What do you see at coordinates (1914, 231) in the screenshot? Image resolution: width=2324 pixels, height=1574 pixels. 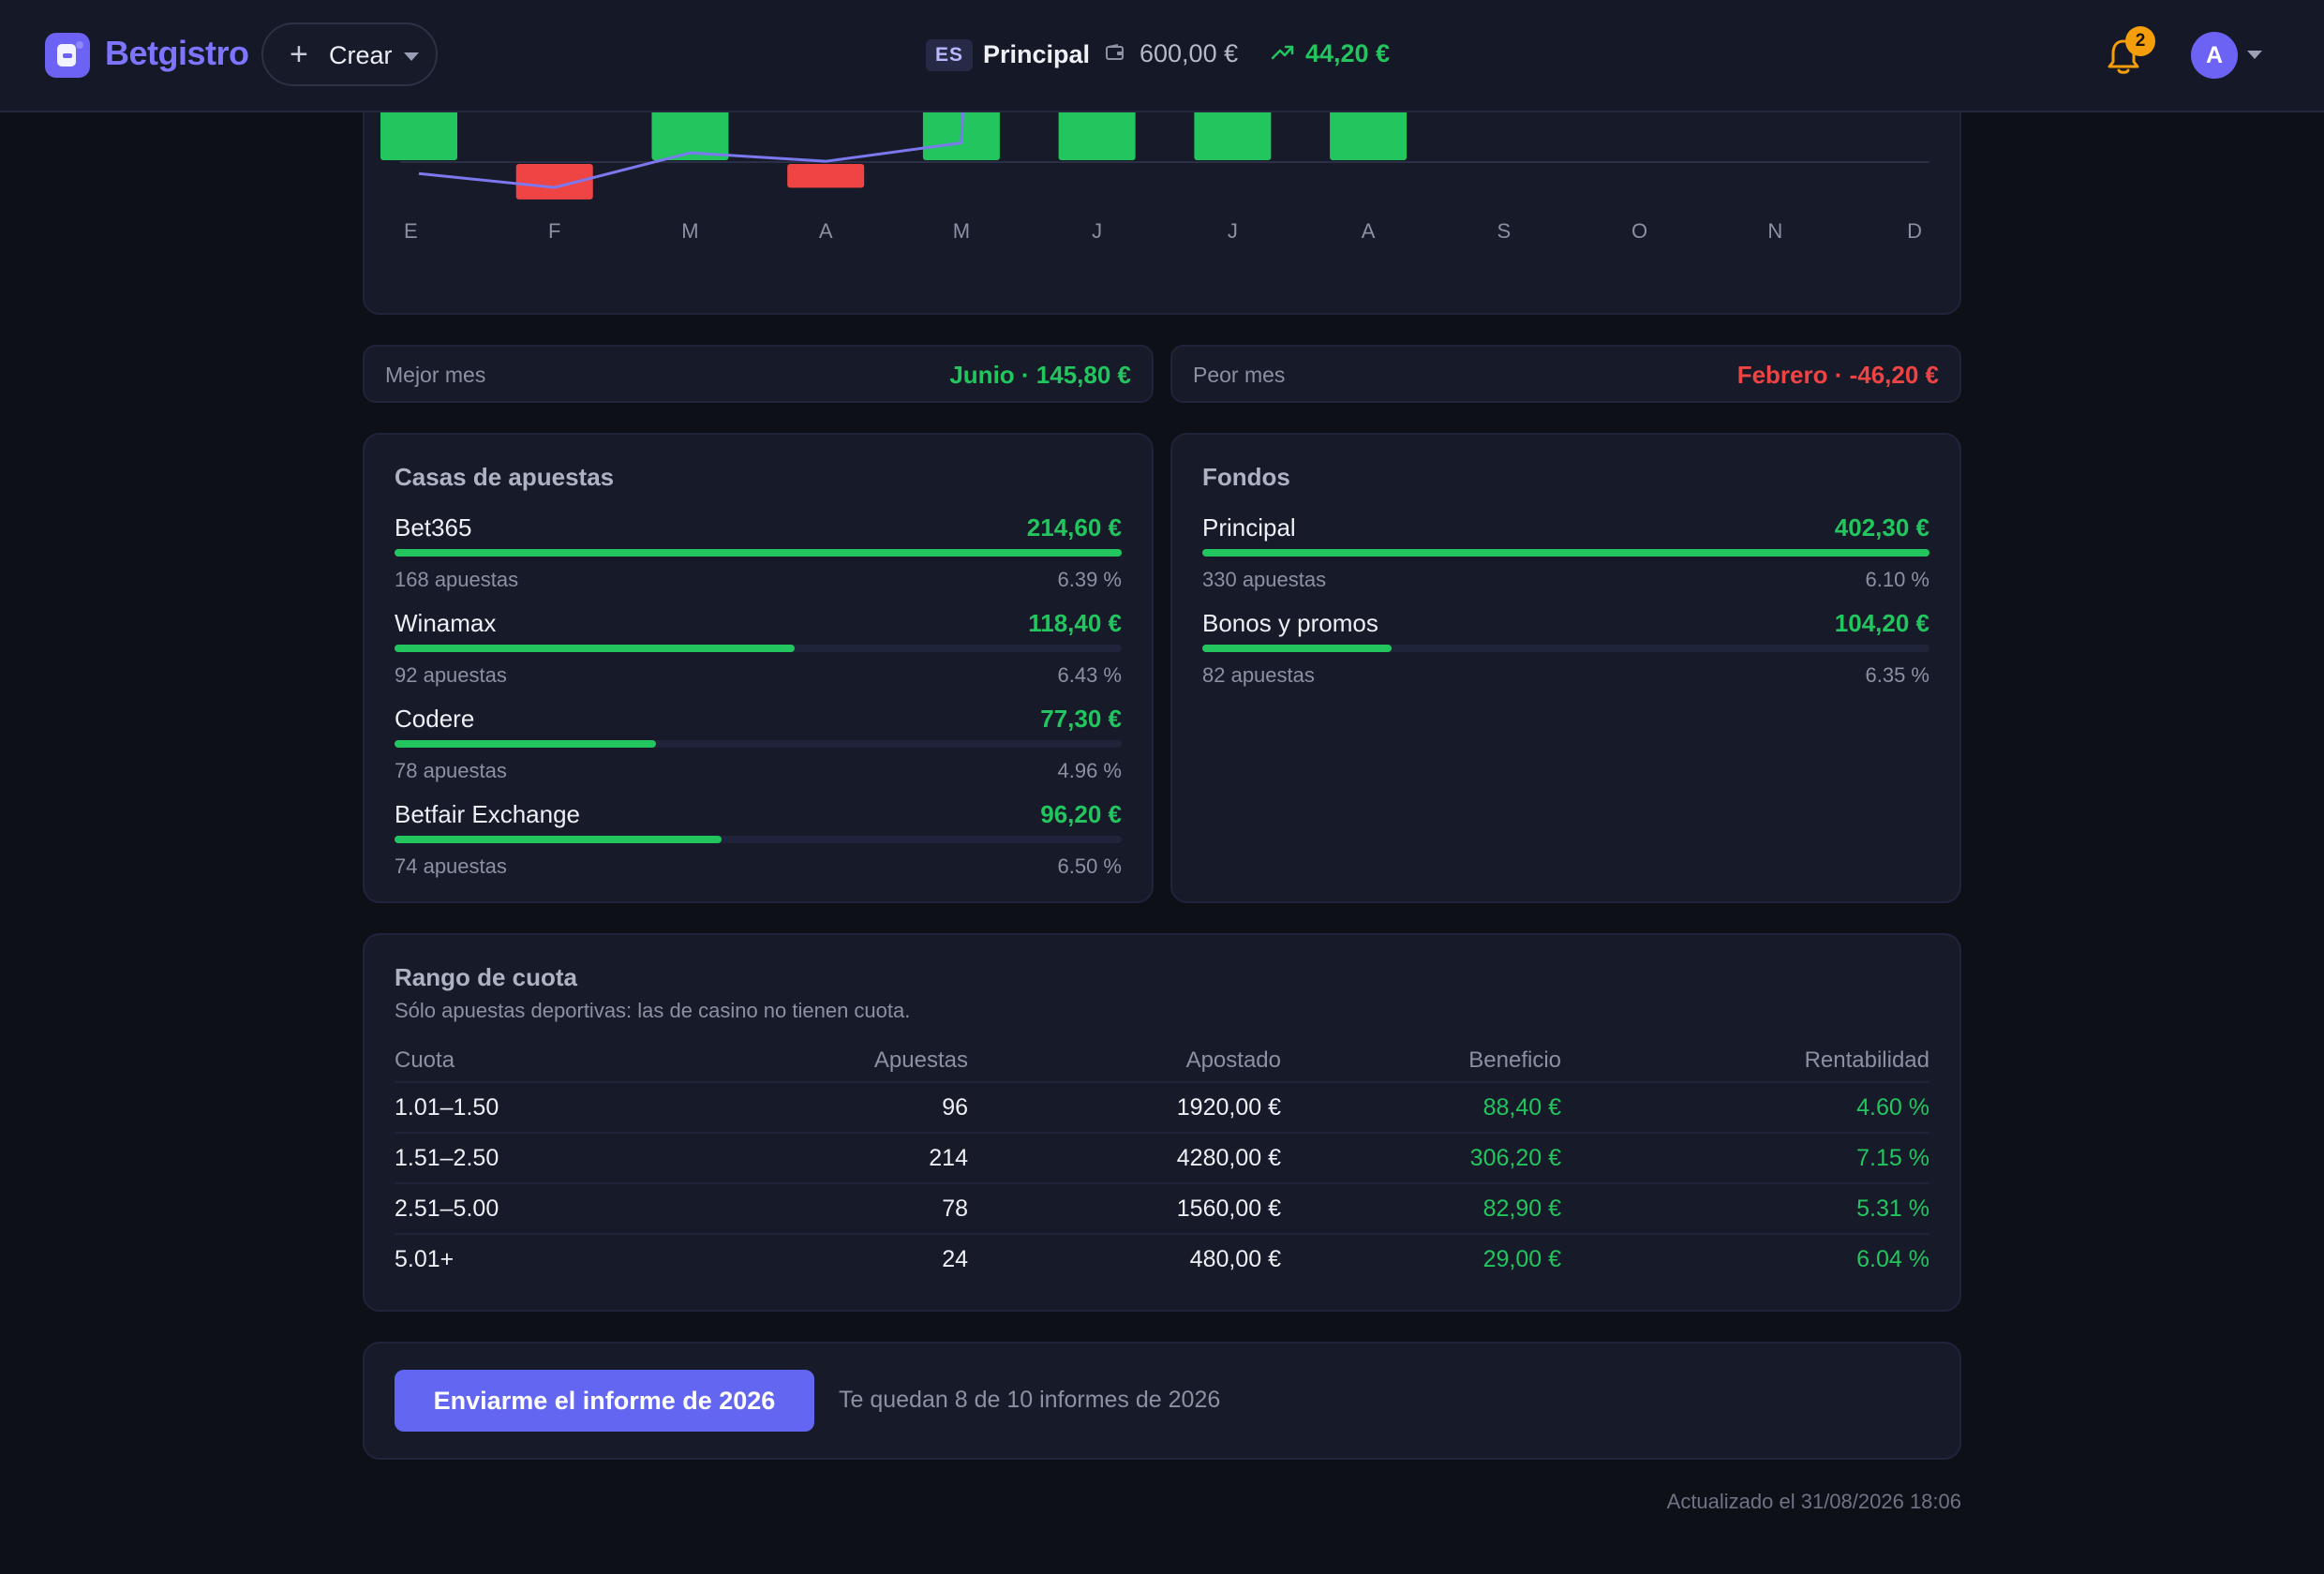 I see `x-tick-label: D` at bounding box center [1914, 231].